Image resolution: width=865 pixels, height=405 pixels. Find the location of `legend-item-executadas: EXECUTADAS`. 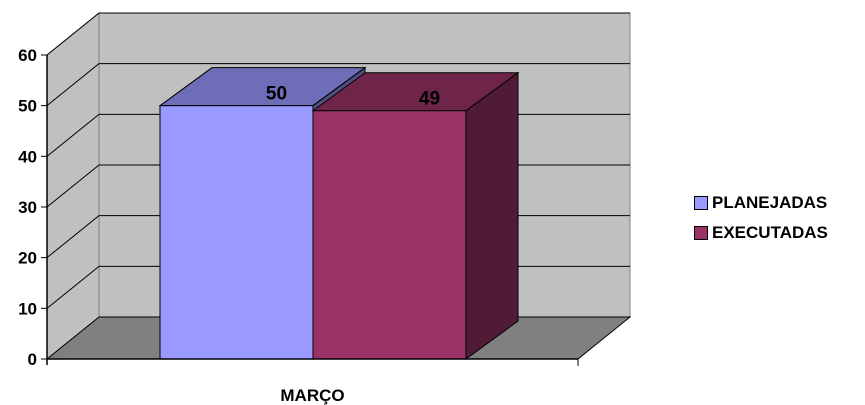

legend-item-executadas: EXECUTADAS is located at coordinates (761, 233).